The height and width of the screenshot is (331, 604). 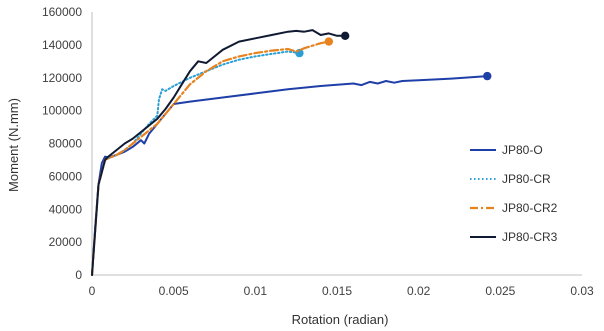 I want to click on y-axis-title: Moment (N.mm), so click(x=13, y=145).